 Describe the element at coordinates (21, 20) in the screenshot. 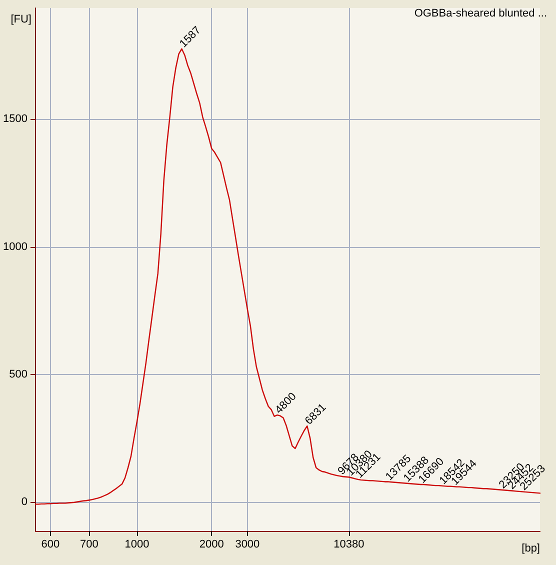

I see `y-axis-title: [FU]` at that location.